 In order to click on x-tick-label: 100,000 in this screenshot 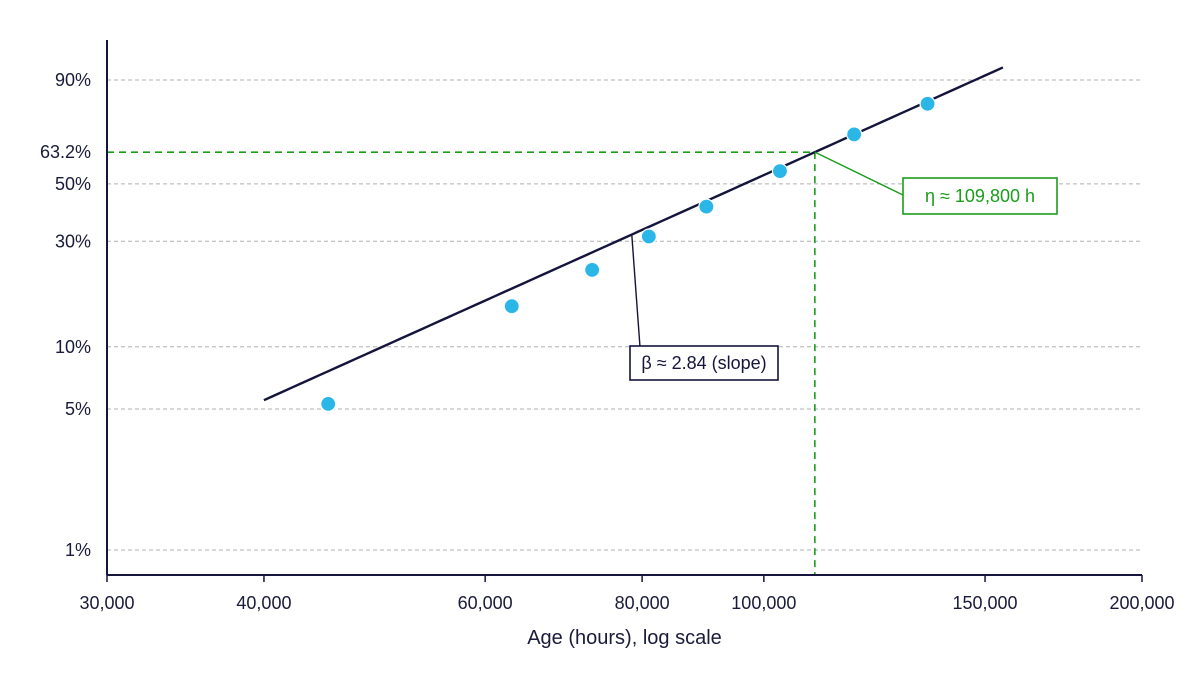, I will do `click(763, 603)`.